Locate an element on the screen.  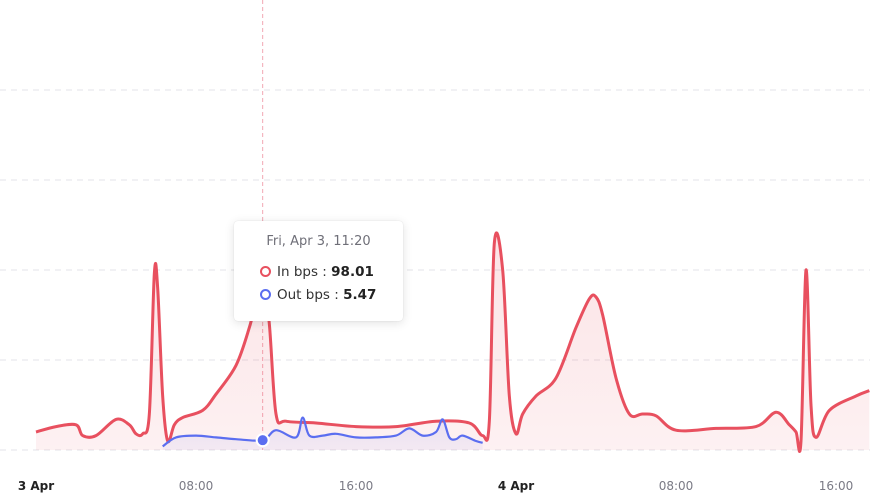
out-series-value: 5.47 is located at coordinates (360, 295).